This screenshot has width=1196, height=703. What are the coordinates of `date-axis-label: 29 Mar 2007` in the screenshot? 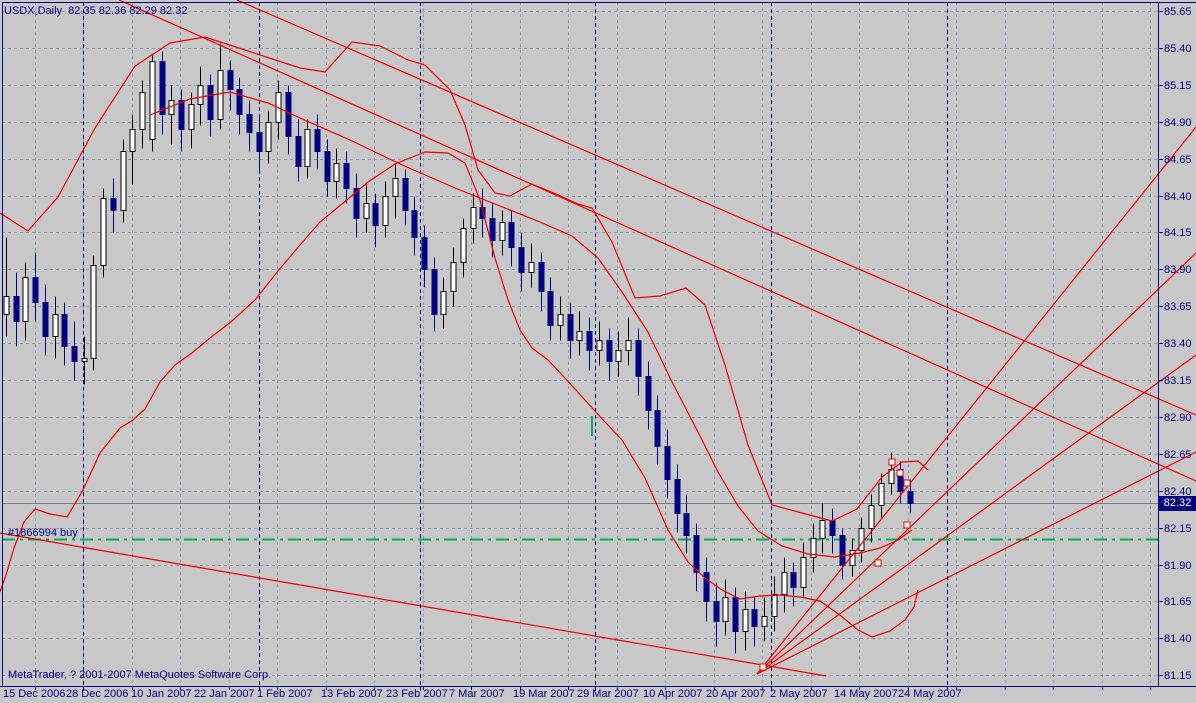 It's located at (608, 694).